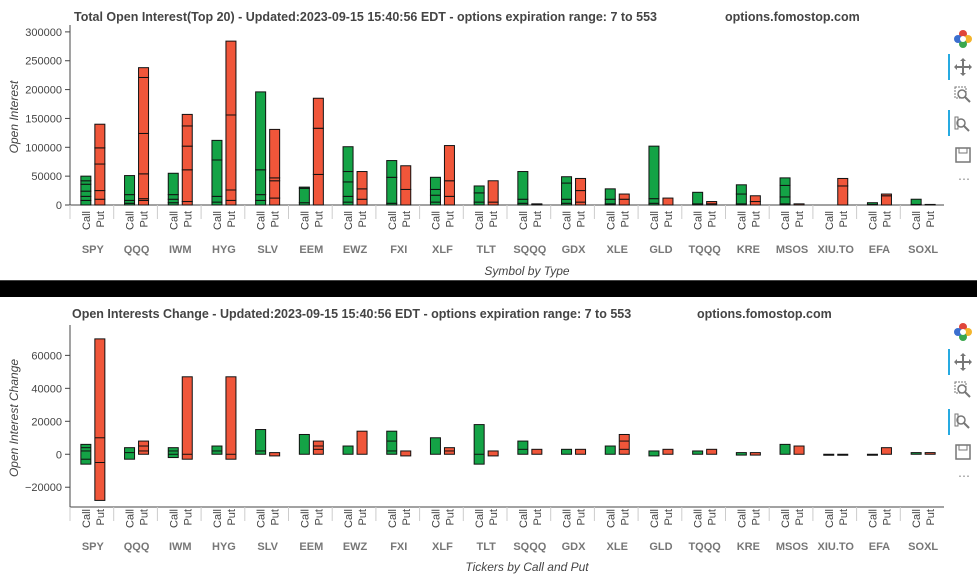 The height and width of the screenshot is (578, 977). I want to click on category-label: XIU.TO, so click(836, 547).